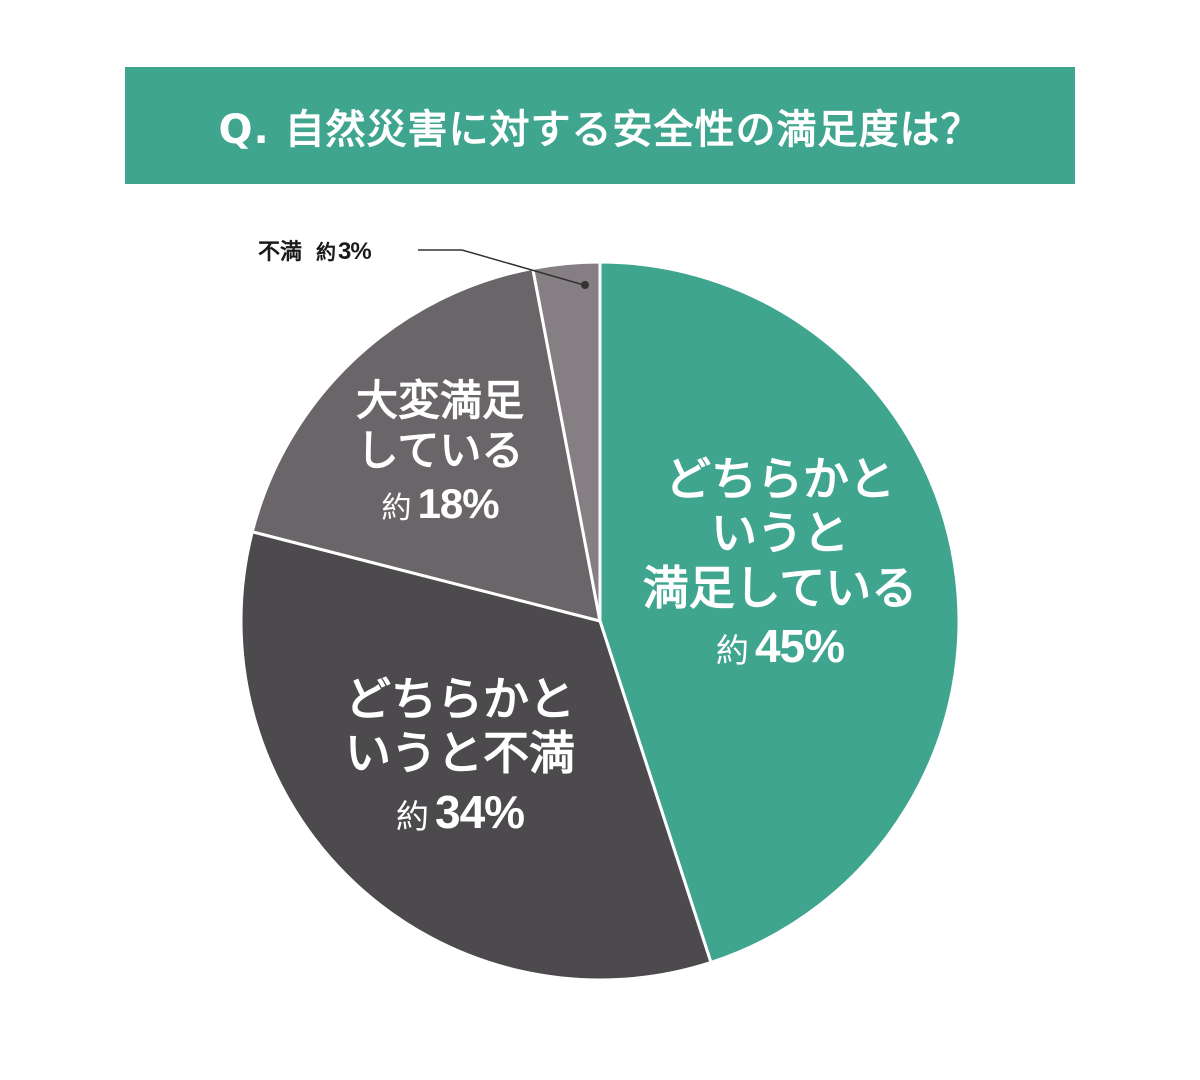 The width and height of the screenshot is (1200, 1080). What do you see at coordinates (523, 267) in the screenshot?
I see `callout-leader-diag` at bounding box center [523, 267].